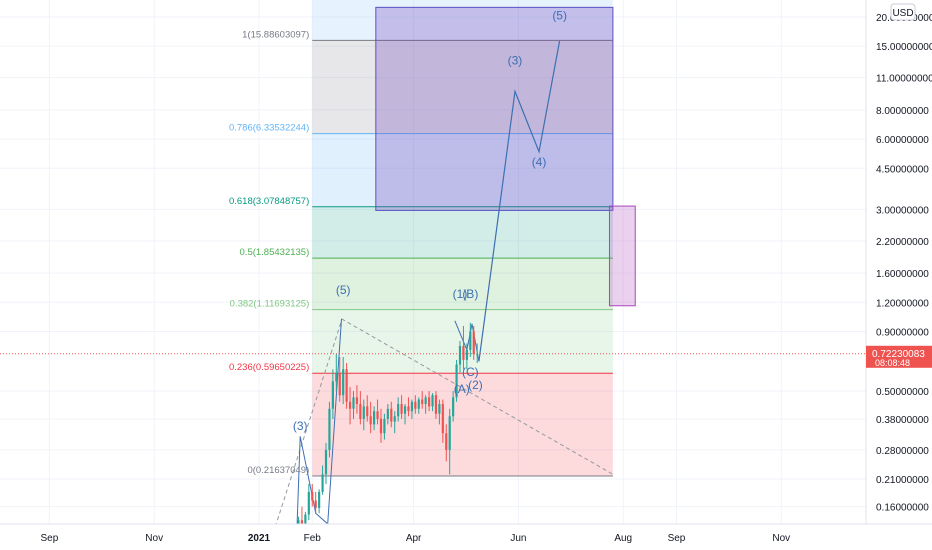 The height and width of the screenshot is (550, 932). I want to click on time-tick: Apr, so click(414, 538).